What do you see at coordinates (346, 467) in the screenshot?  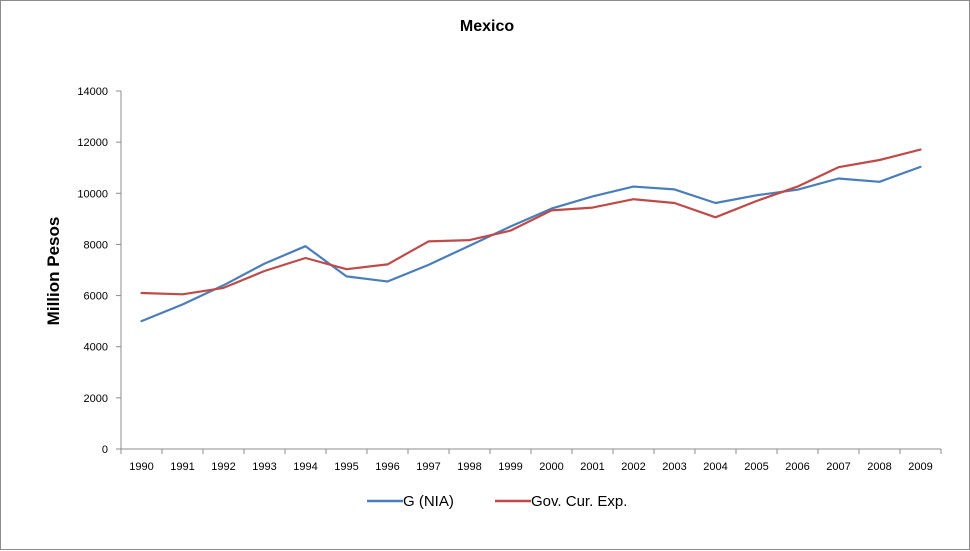 I see `x-tick-label: 1995` at bounding box center [346, 467].